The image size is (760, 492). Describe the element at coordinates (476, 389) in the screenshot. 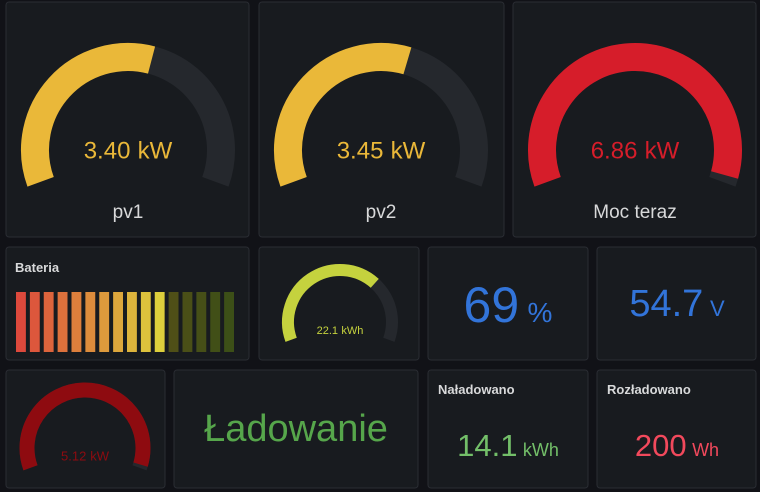

I see `panel-title: Naładowano` at that location.